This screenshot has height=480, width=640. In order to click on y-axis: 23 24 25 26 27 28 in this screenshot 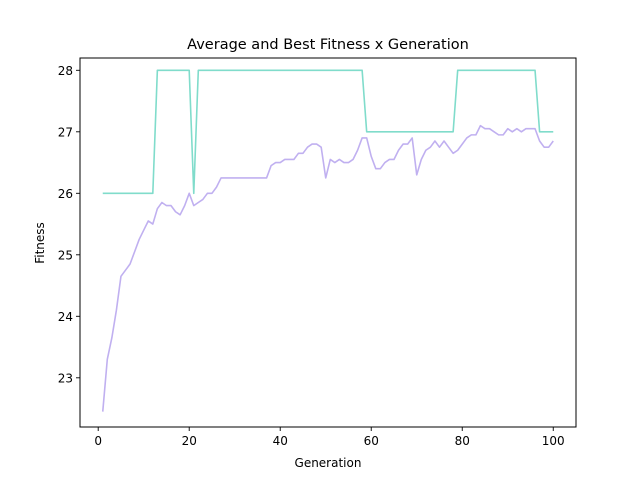, I will do `click(69, 224)`.